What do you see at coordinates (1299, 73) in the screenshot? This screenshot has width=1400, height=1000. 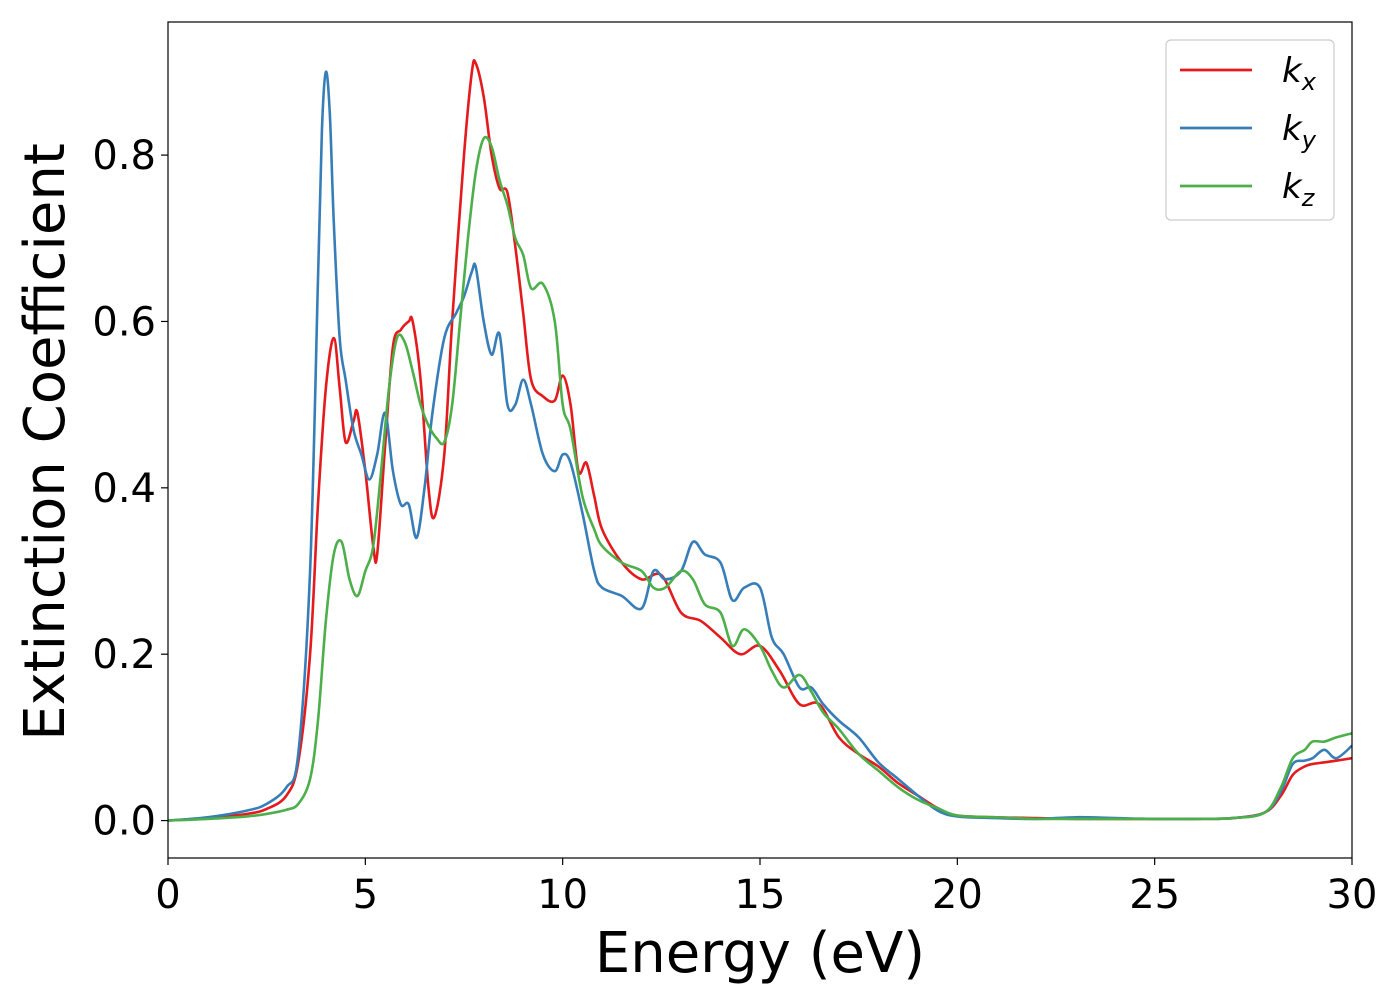 I see `legend-label-x: kx` at bounding box center [1299, 73].